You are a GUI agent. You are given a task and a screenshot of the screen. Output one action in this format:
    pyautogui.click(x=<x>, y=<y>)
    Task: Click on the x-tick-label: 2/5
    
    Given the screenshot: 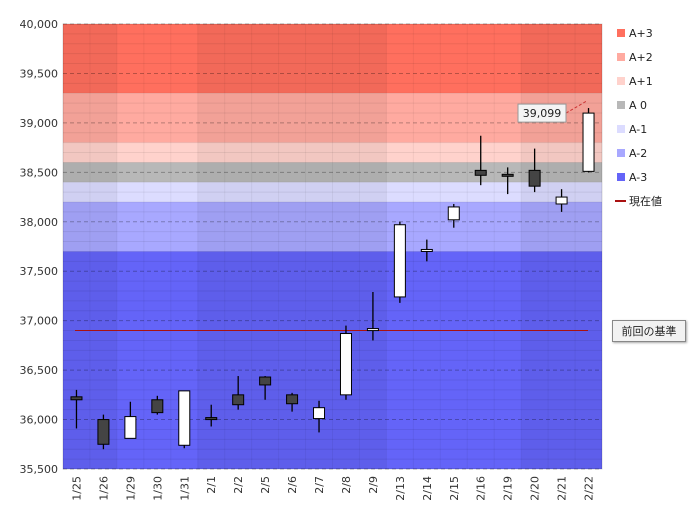 What is the action you would take?
    pyautogui.click(x=265, y=485)
    